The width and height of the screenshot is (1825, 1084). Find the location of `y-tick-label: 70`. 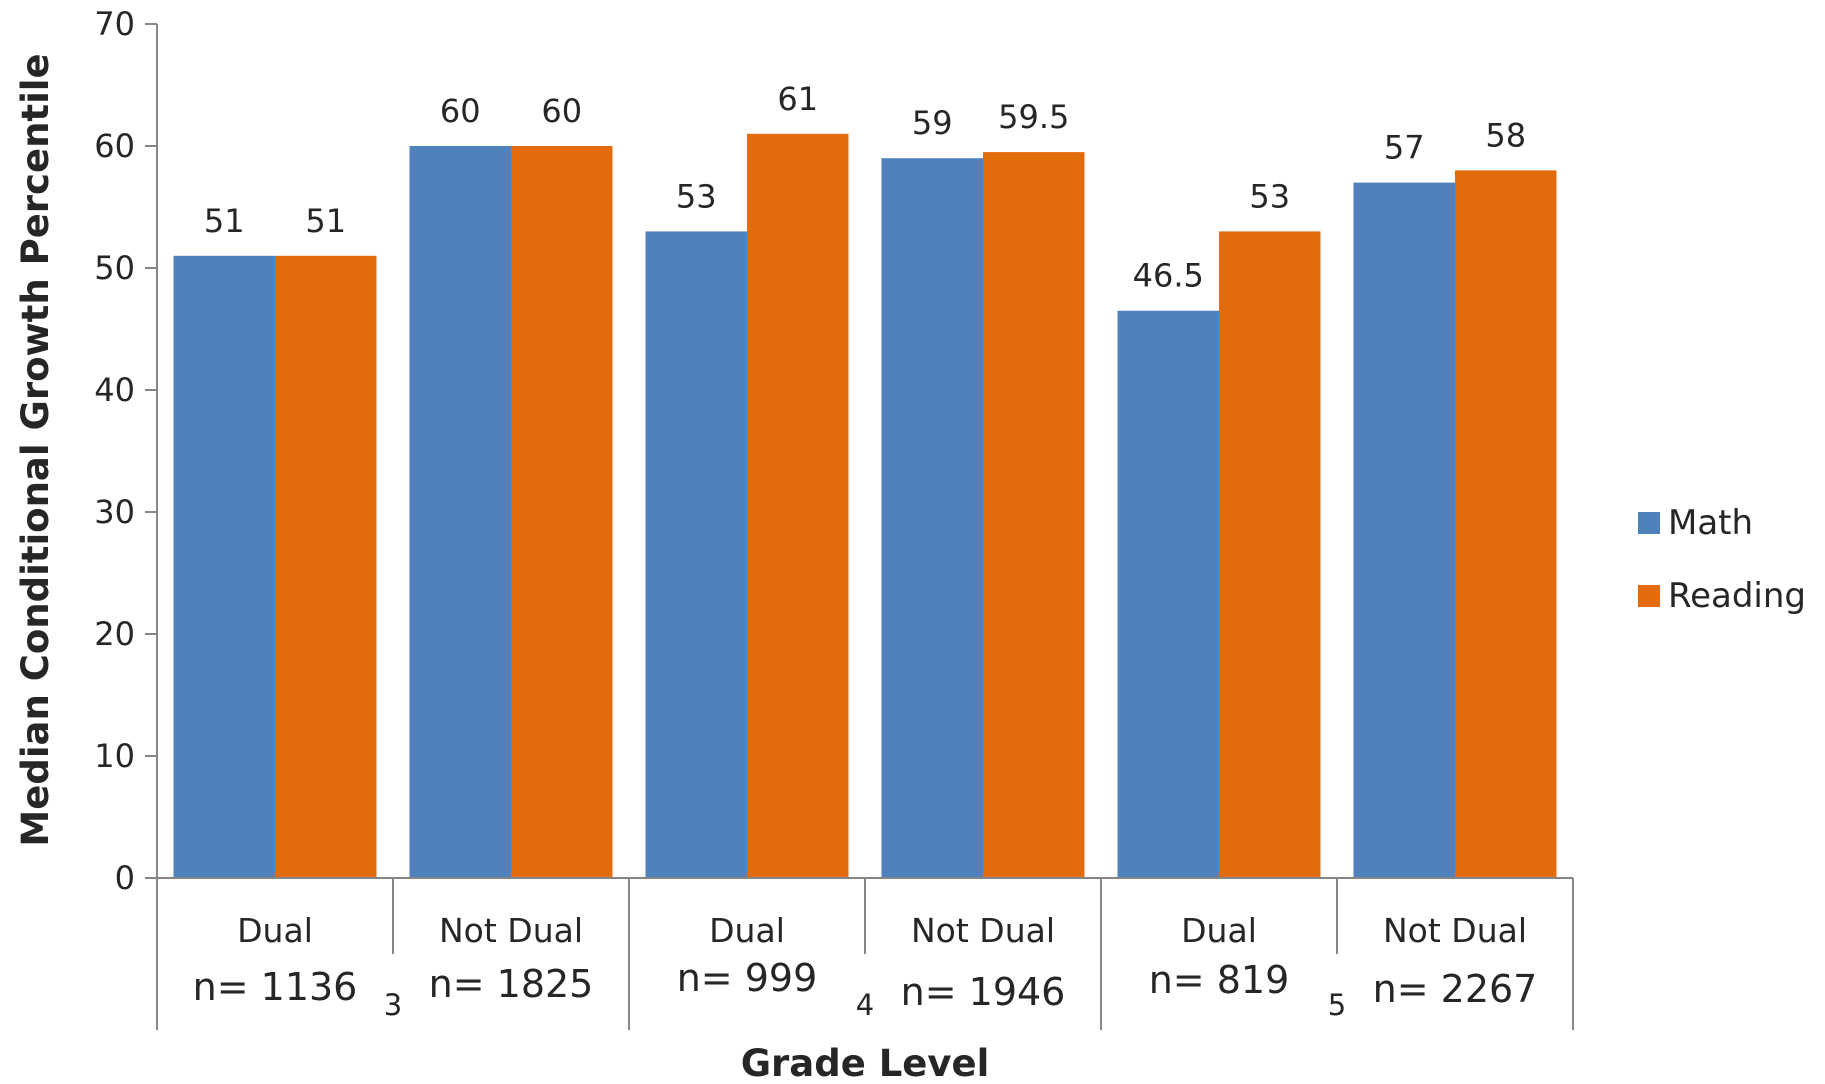

y-tick-label: 70 is located at coordinates (114, 24).